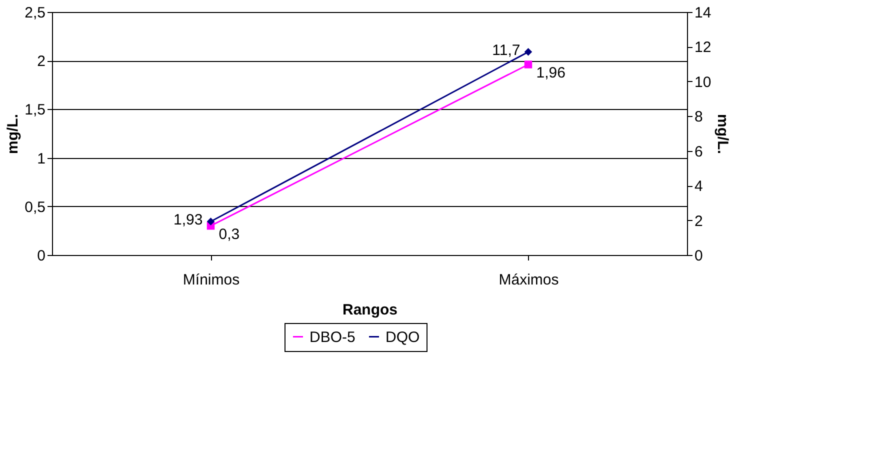 Image resolution: width=890 pixels, height=464 pixels. What do you see at coordinates (370, 310) in the screenshot?
I see `x-axis-title: Rangos` at bounding box center [370, 310].